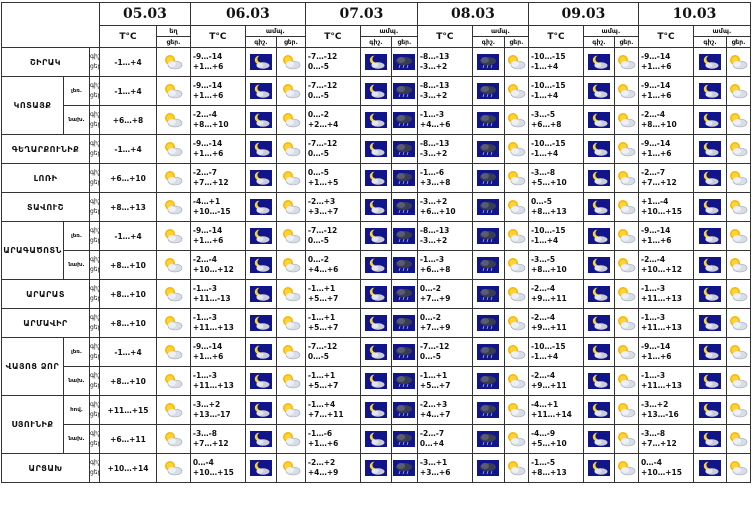 This screenshot has width=753, height=511. Describe the element at coordinates (435, 298) in the screenshot. I see `temp-value-day: +7…+9` at that location.